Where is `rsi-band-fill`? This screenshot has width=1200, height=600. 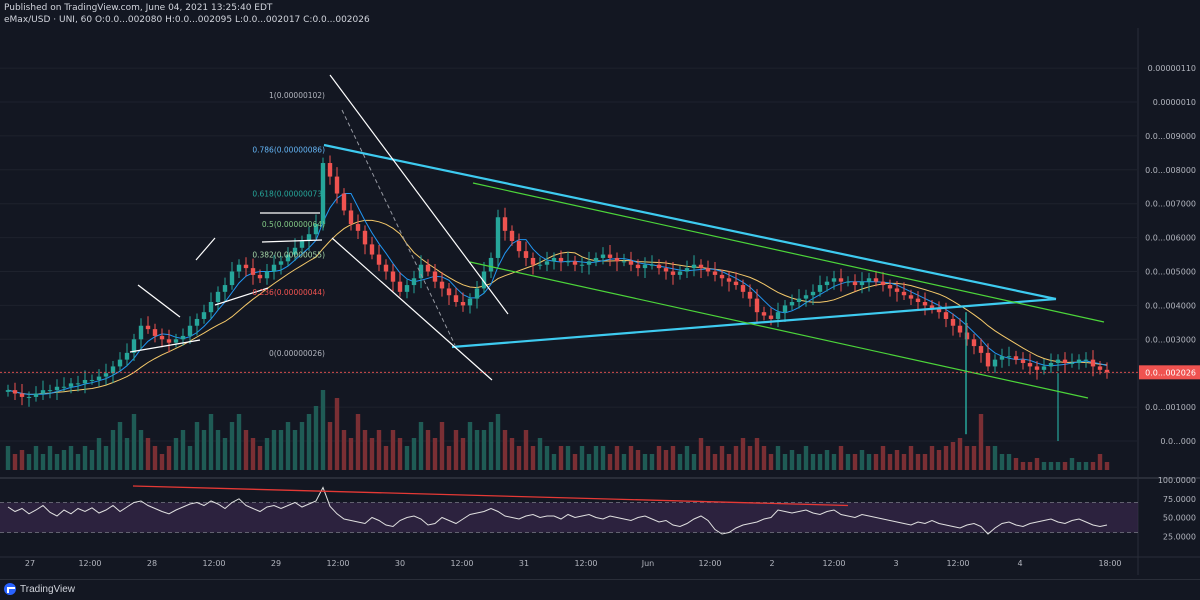
rsi-band-fill is located at coordinates (569, 517).